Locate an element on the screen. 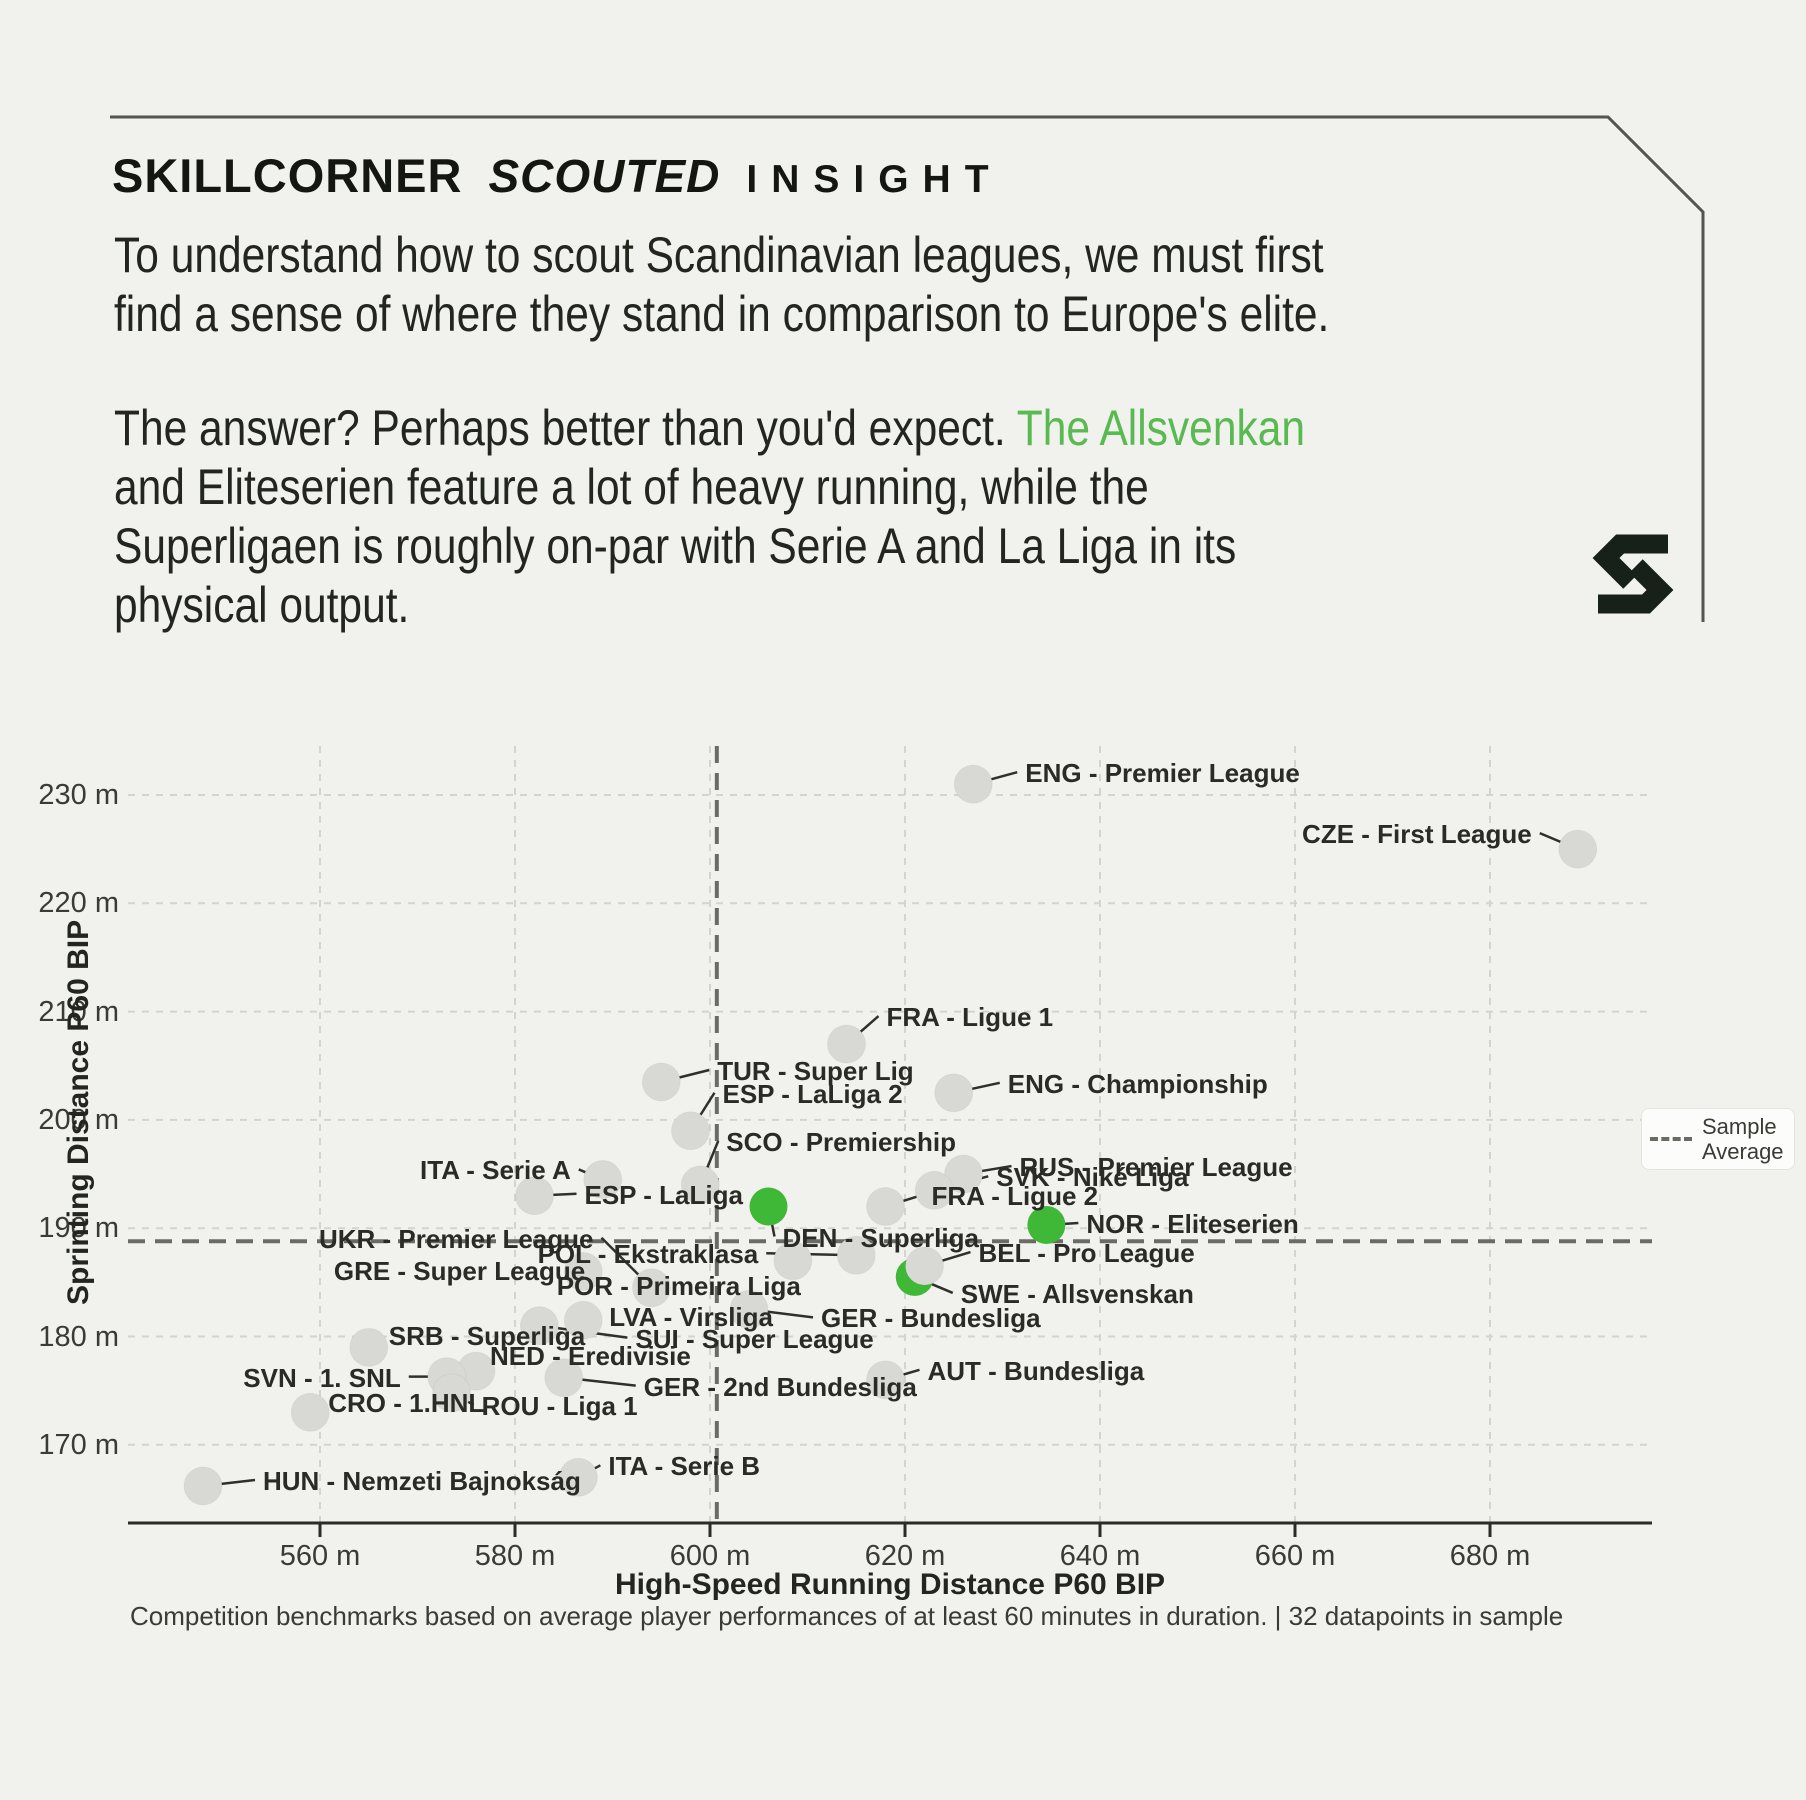 The image size is (1806, 1800). point-dot-NOR-Eliteserien is located at coordinates (1046, 1224).